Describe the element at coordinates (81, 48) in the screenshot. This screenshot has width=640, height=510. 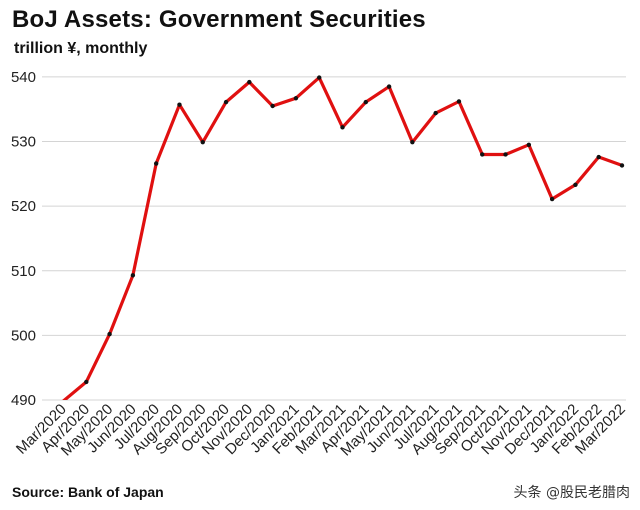
I see `chart-subtitle: trillion ¥, monthly` at that location.